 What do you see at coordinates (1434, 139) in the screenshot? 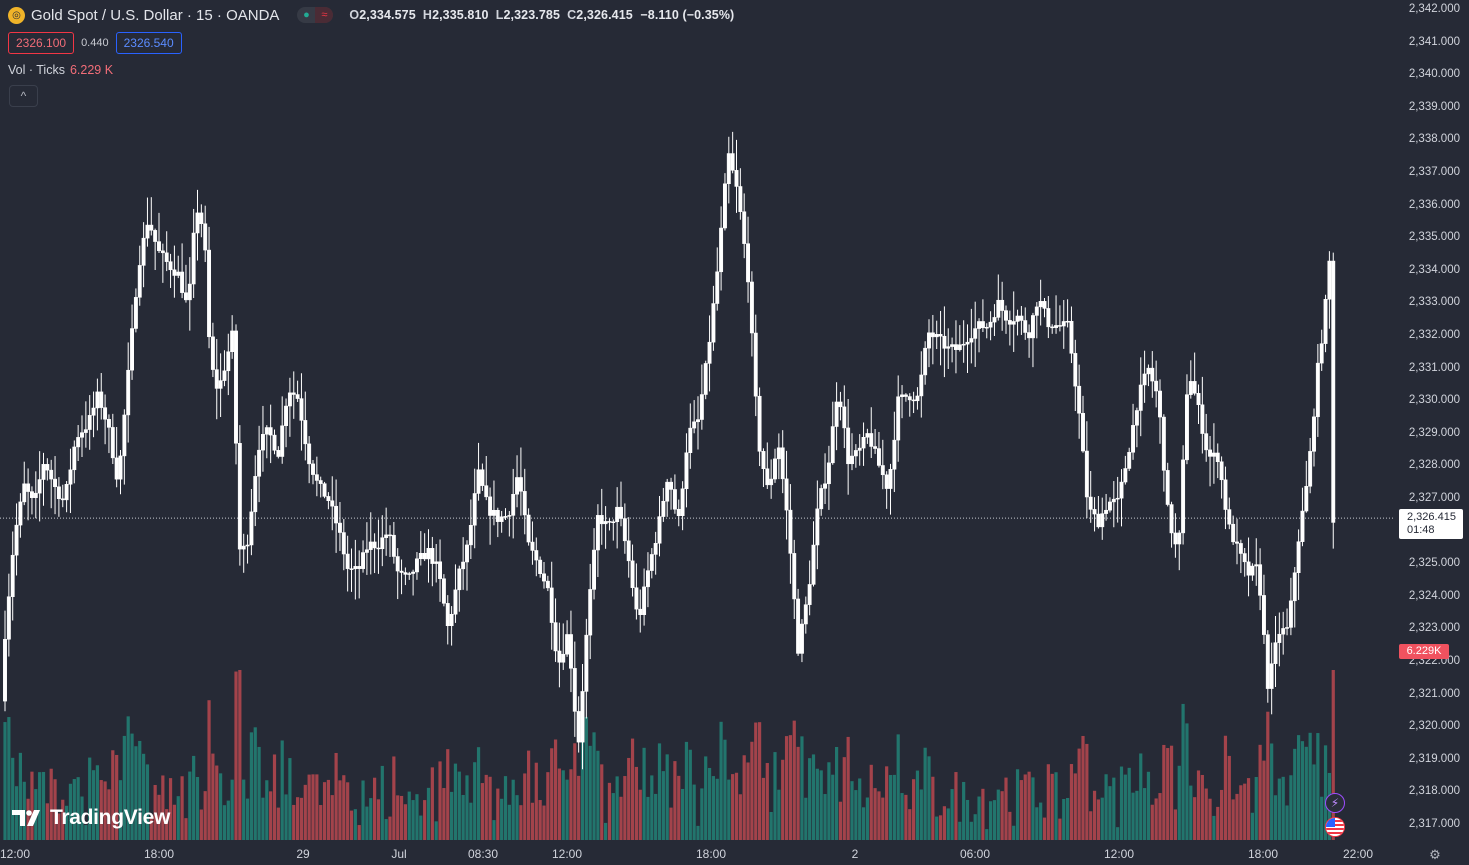
I see `price-axis-label: 2,338.000` at bounding box center [1434, 139].